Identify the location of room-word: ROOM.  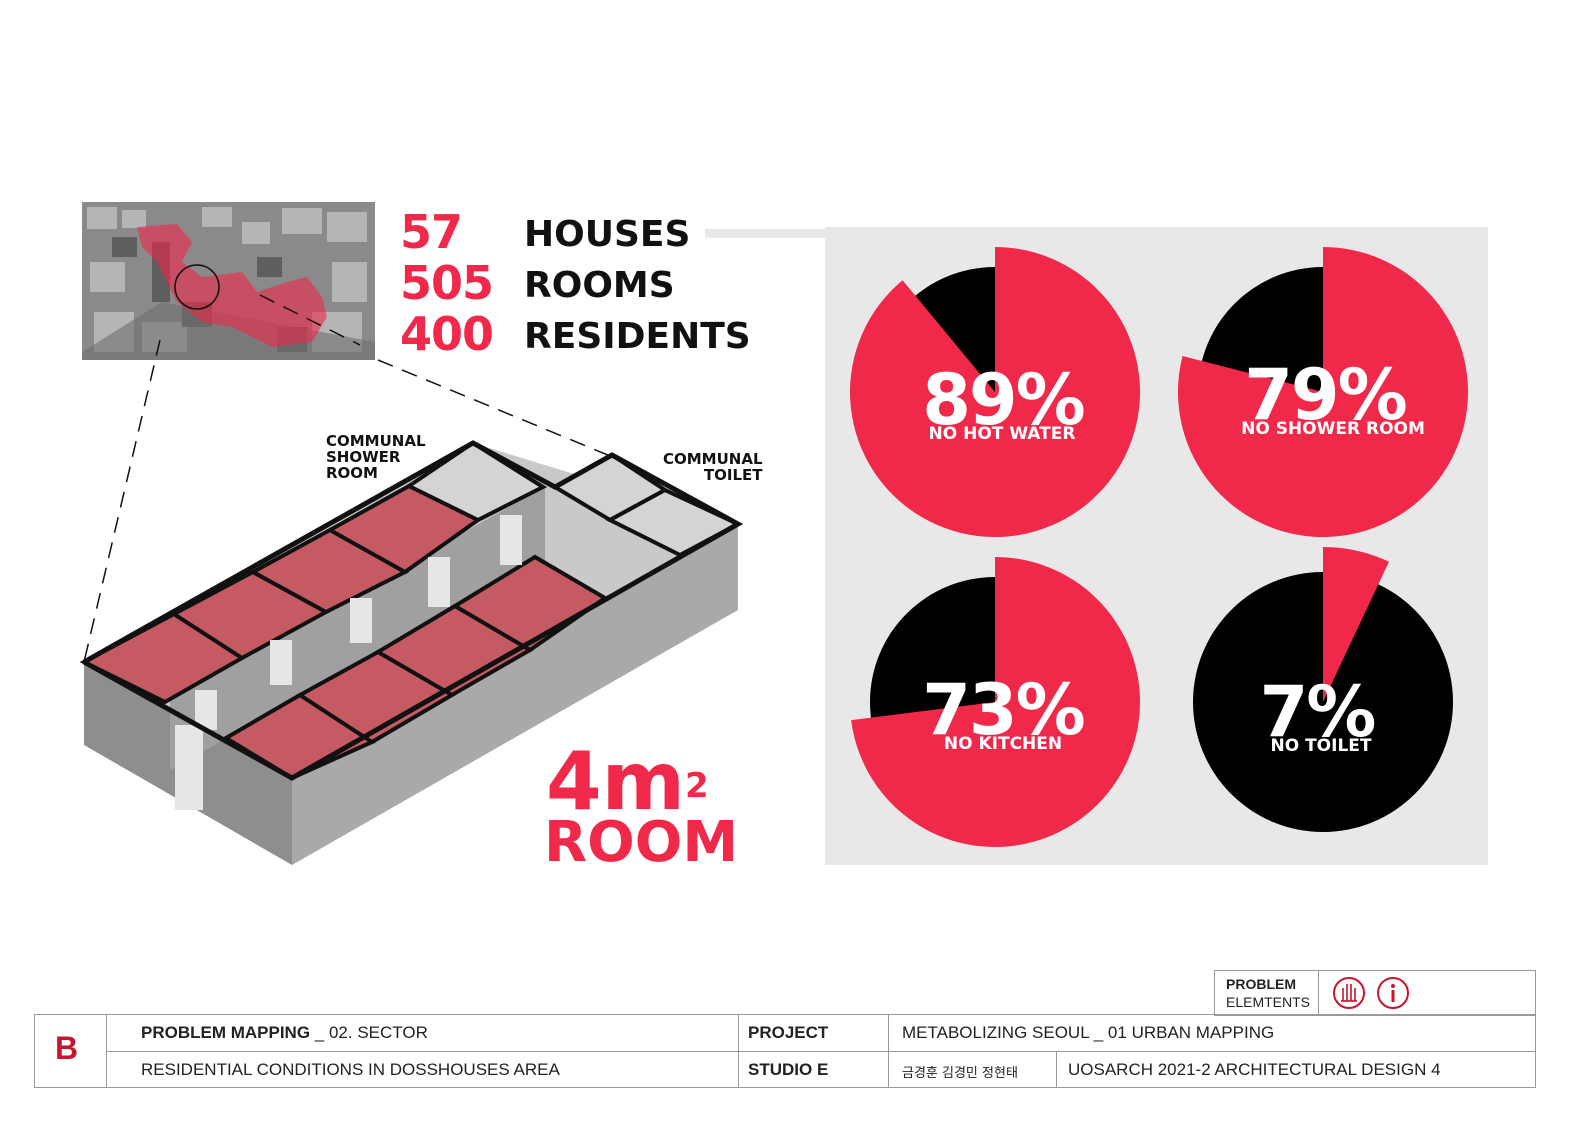
(641, 842).